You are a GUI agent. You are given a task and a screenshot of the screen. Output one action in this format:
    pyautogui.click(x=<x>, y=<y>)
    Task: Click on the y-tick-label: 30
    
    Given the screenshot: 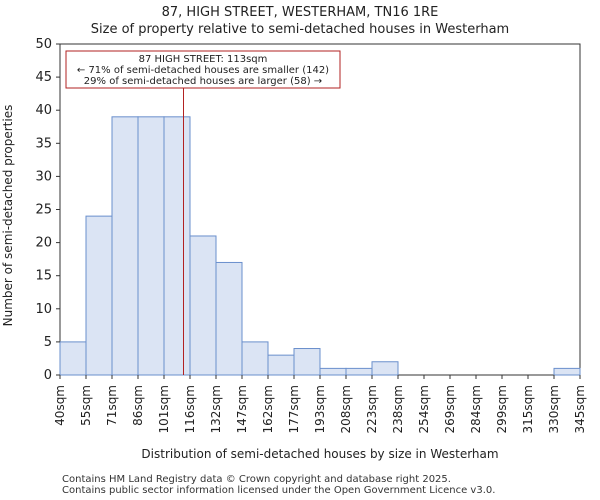 What is the action you would take?
    pyautogui.click(x=43, y=176)
    